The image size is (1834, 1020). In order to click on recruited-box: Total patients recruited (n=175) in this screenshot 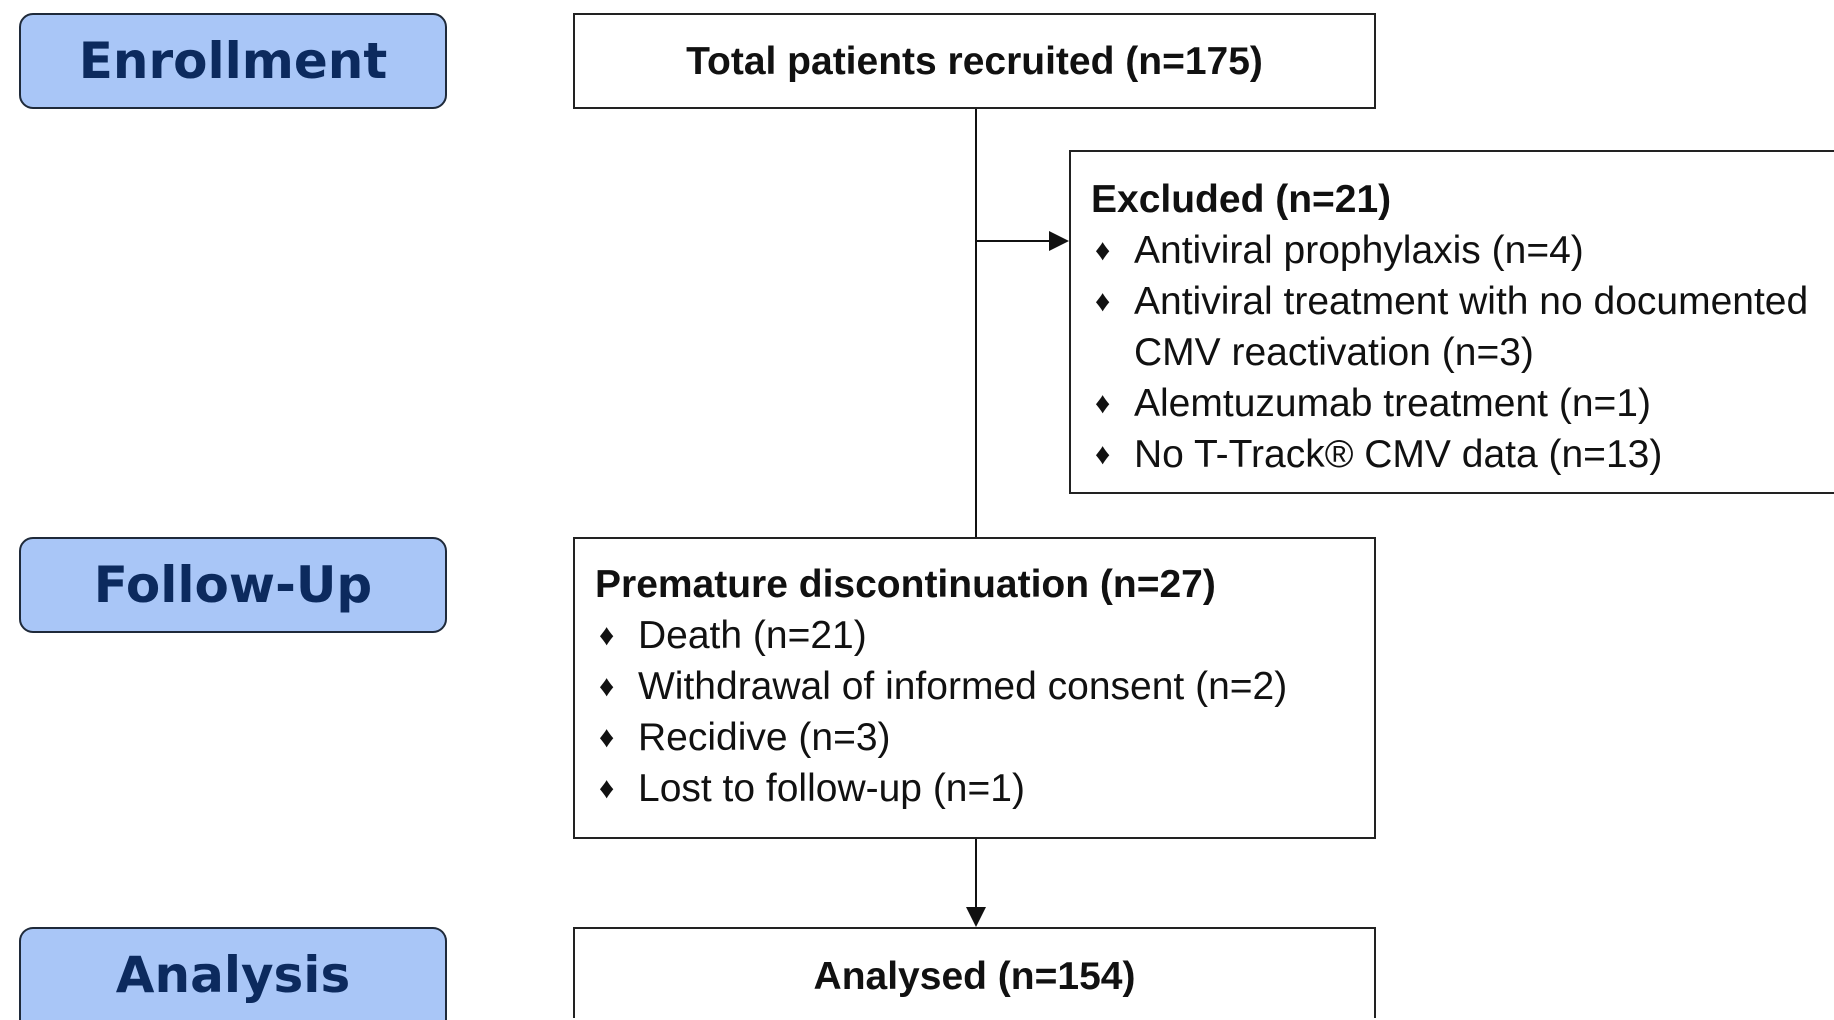, I will do `click(974, 61)`.